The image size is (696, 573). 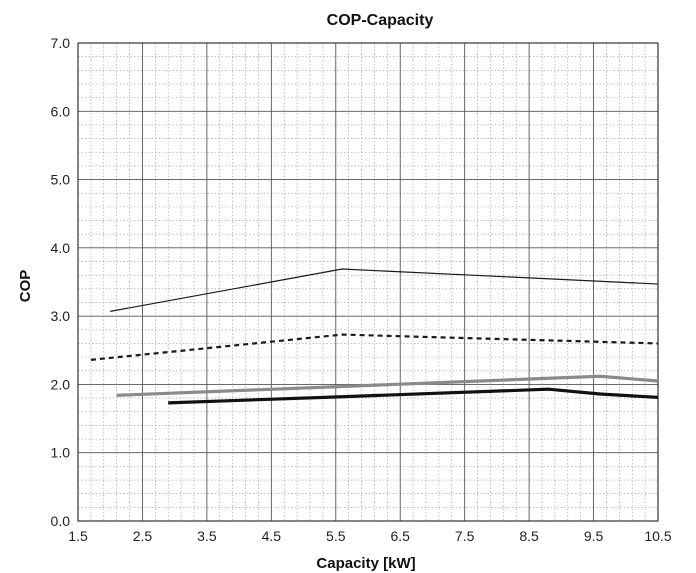 What do you see at coordinates (61, 282) in the screenshot?
I see `y-tick-labels: 0.0 1.0 2.0 3.0 4.0 5.0 6.0 7.0` at bounding box center [61, 282].